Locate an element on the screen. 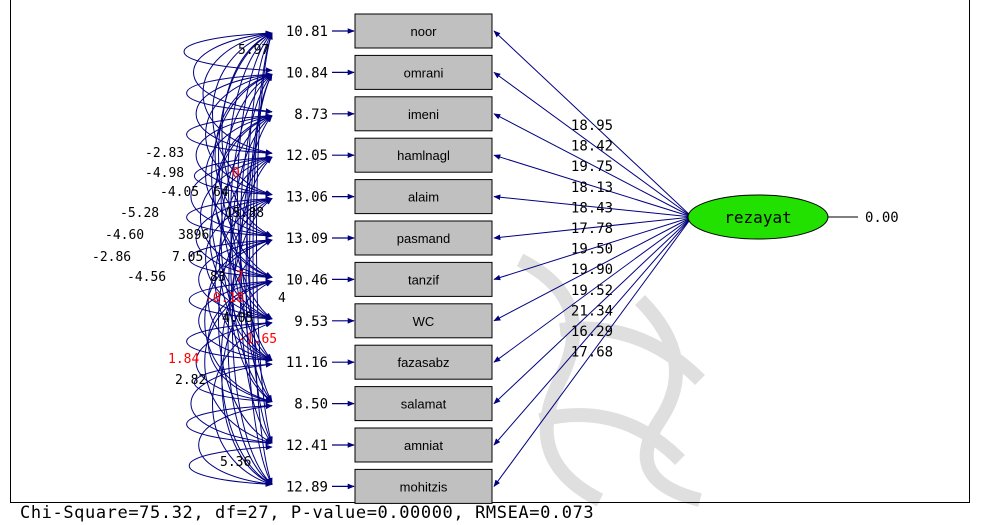 This screenshot has height=525, width=987. covariance-label: -4.56 is located at coordinates (146, 277).